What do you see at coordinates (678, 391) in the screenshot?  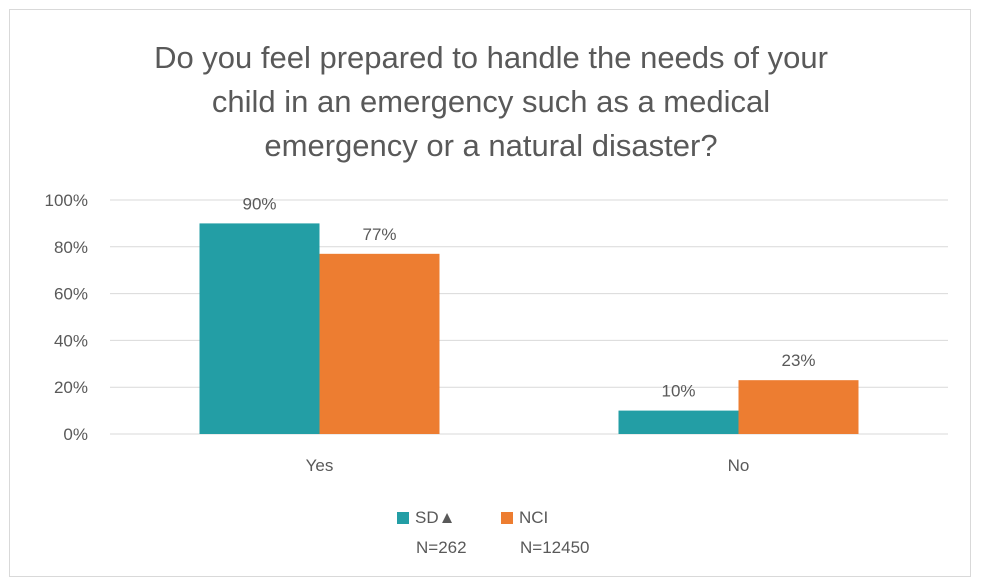 I see `data-label: 10%` at bounding box center [678, 391].